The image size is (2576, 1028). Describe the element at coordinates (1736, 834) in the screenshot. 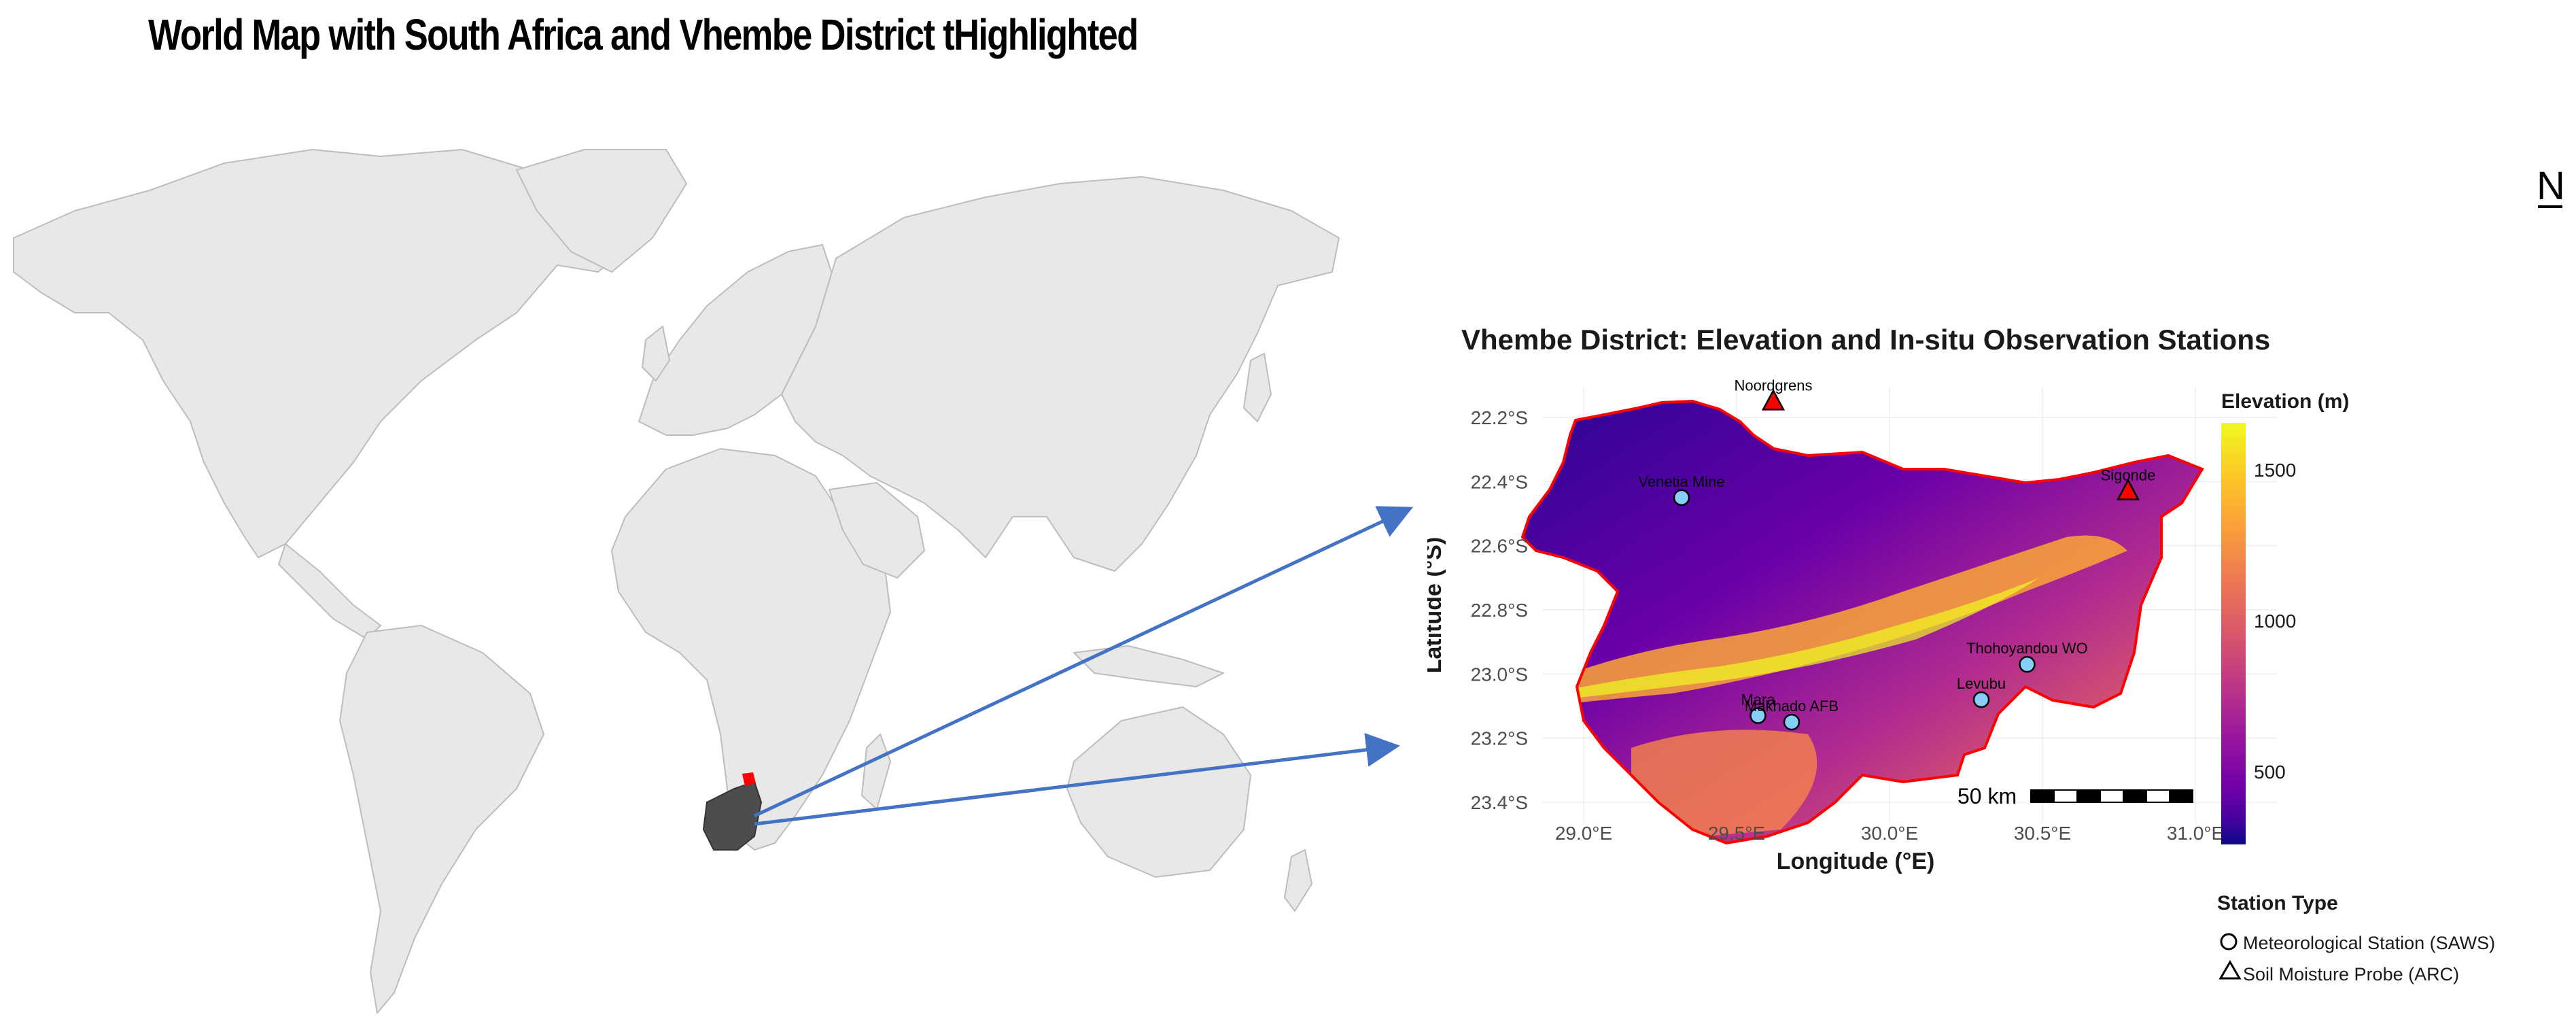

I see `x-tick-label: 29.5°E` at that location.